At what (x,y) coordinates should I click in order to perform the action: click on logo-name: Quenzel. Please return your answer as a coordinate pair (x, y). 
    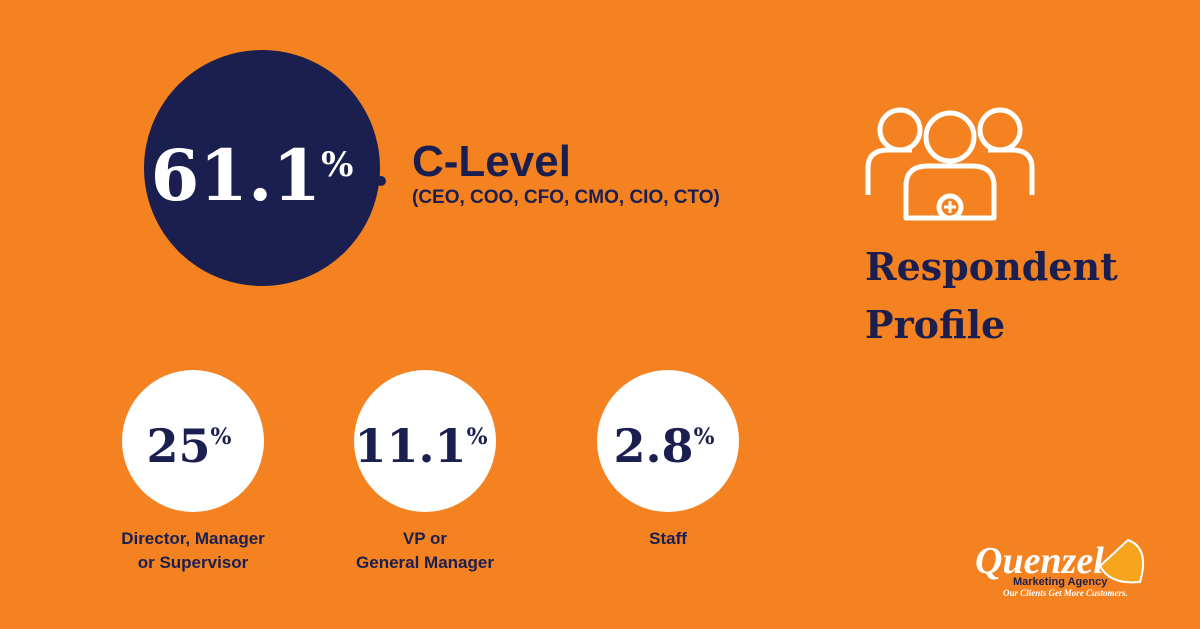
    Looking at the image, I should click on (1039, 561).